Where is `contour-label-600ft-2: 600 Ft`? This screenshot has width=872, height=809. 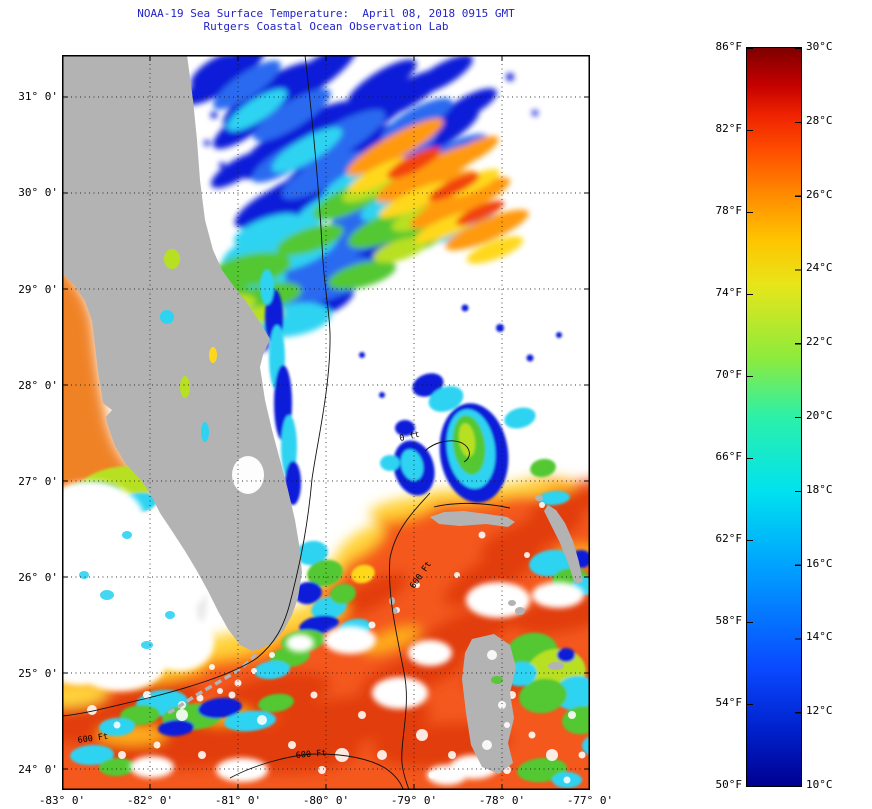
contour-label-600ft-2: 600 Ft is located at coordinates (310, 754).